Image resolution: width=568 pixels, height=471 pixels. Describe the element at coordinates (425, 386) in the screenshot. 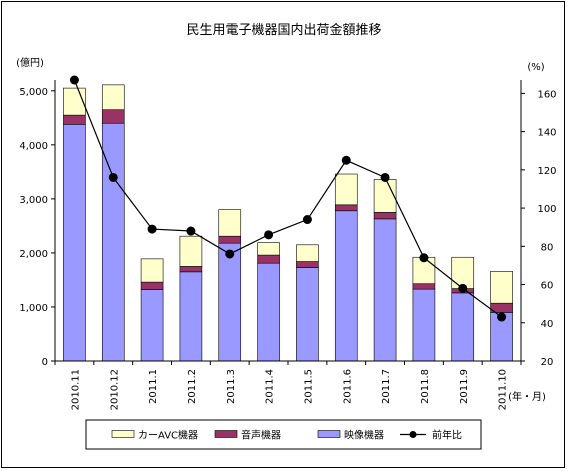

I see `x-axis-tick-label: 2011.8` at that location.